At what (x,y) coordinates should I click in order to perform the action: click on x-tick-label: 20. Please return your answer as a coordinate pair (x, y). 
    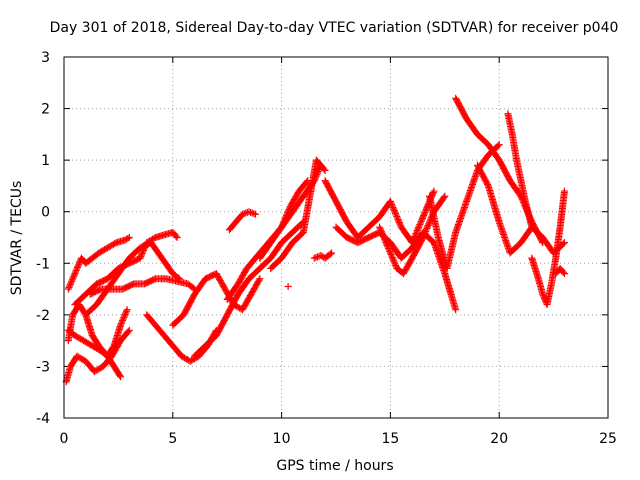
    Looking at the image, I should click on (499, 439).